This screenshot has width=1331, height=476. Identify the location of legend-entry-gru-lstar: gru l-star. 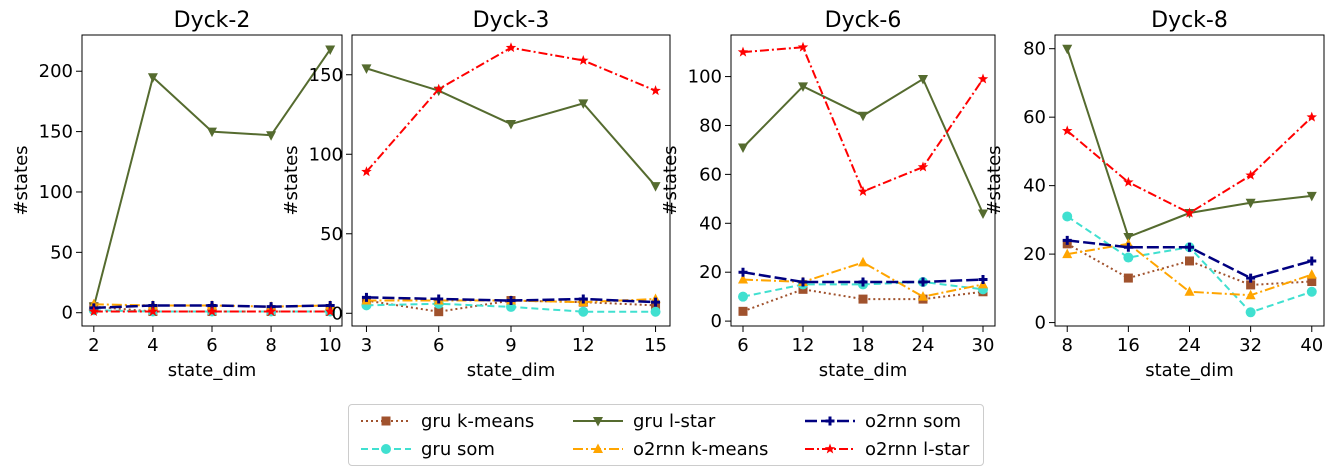
(643, 421).